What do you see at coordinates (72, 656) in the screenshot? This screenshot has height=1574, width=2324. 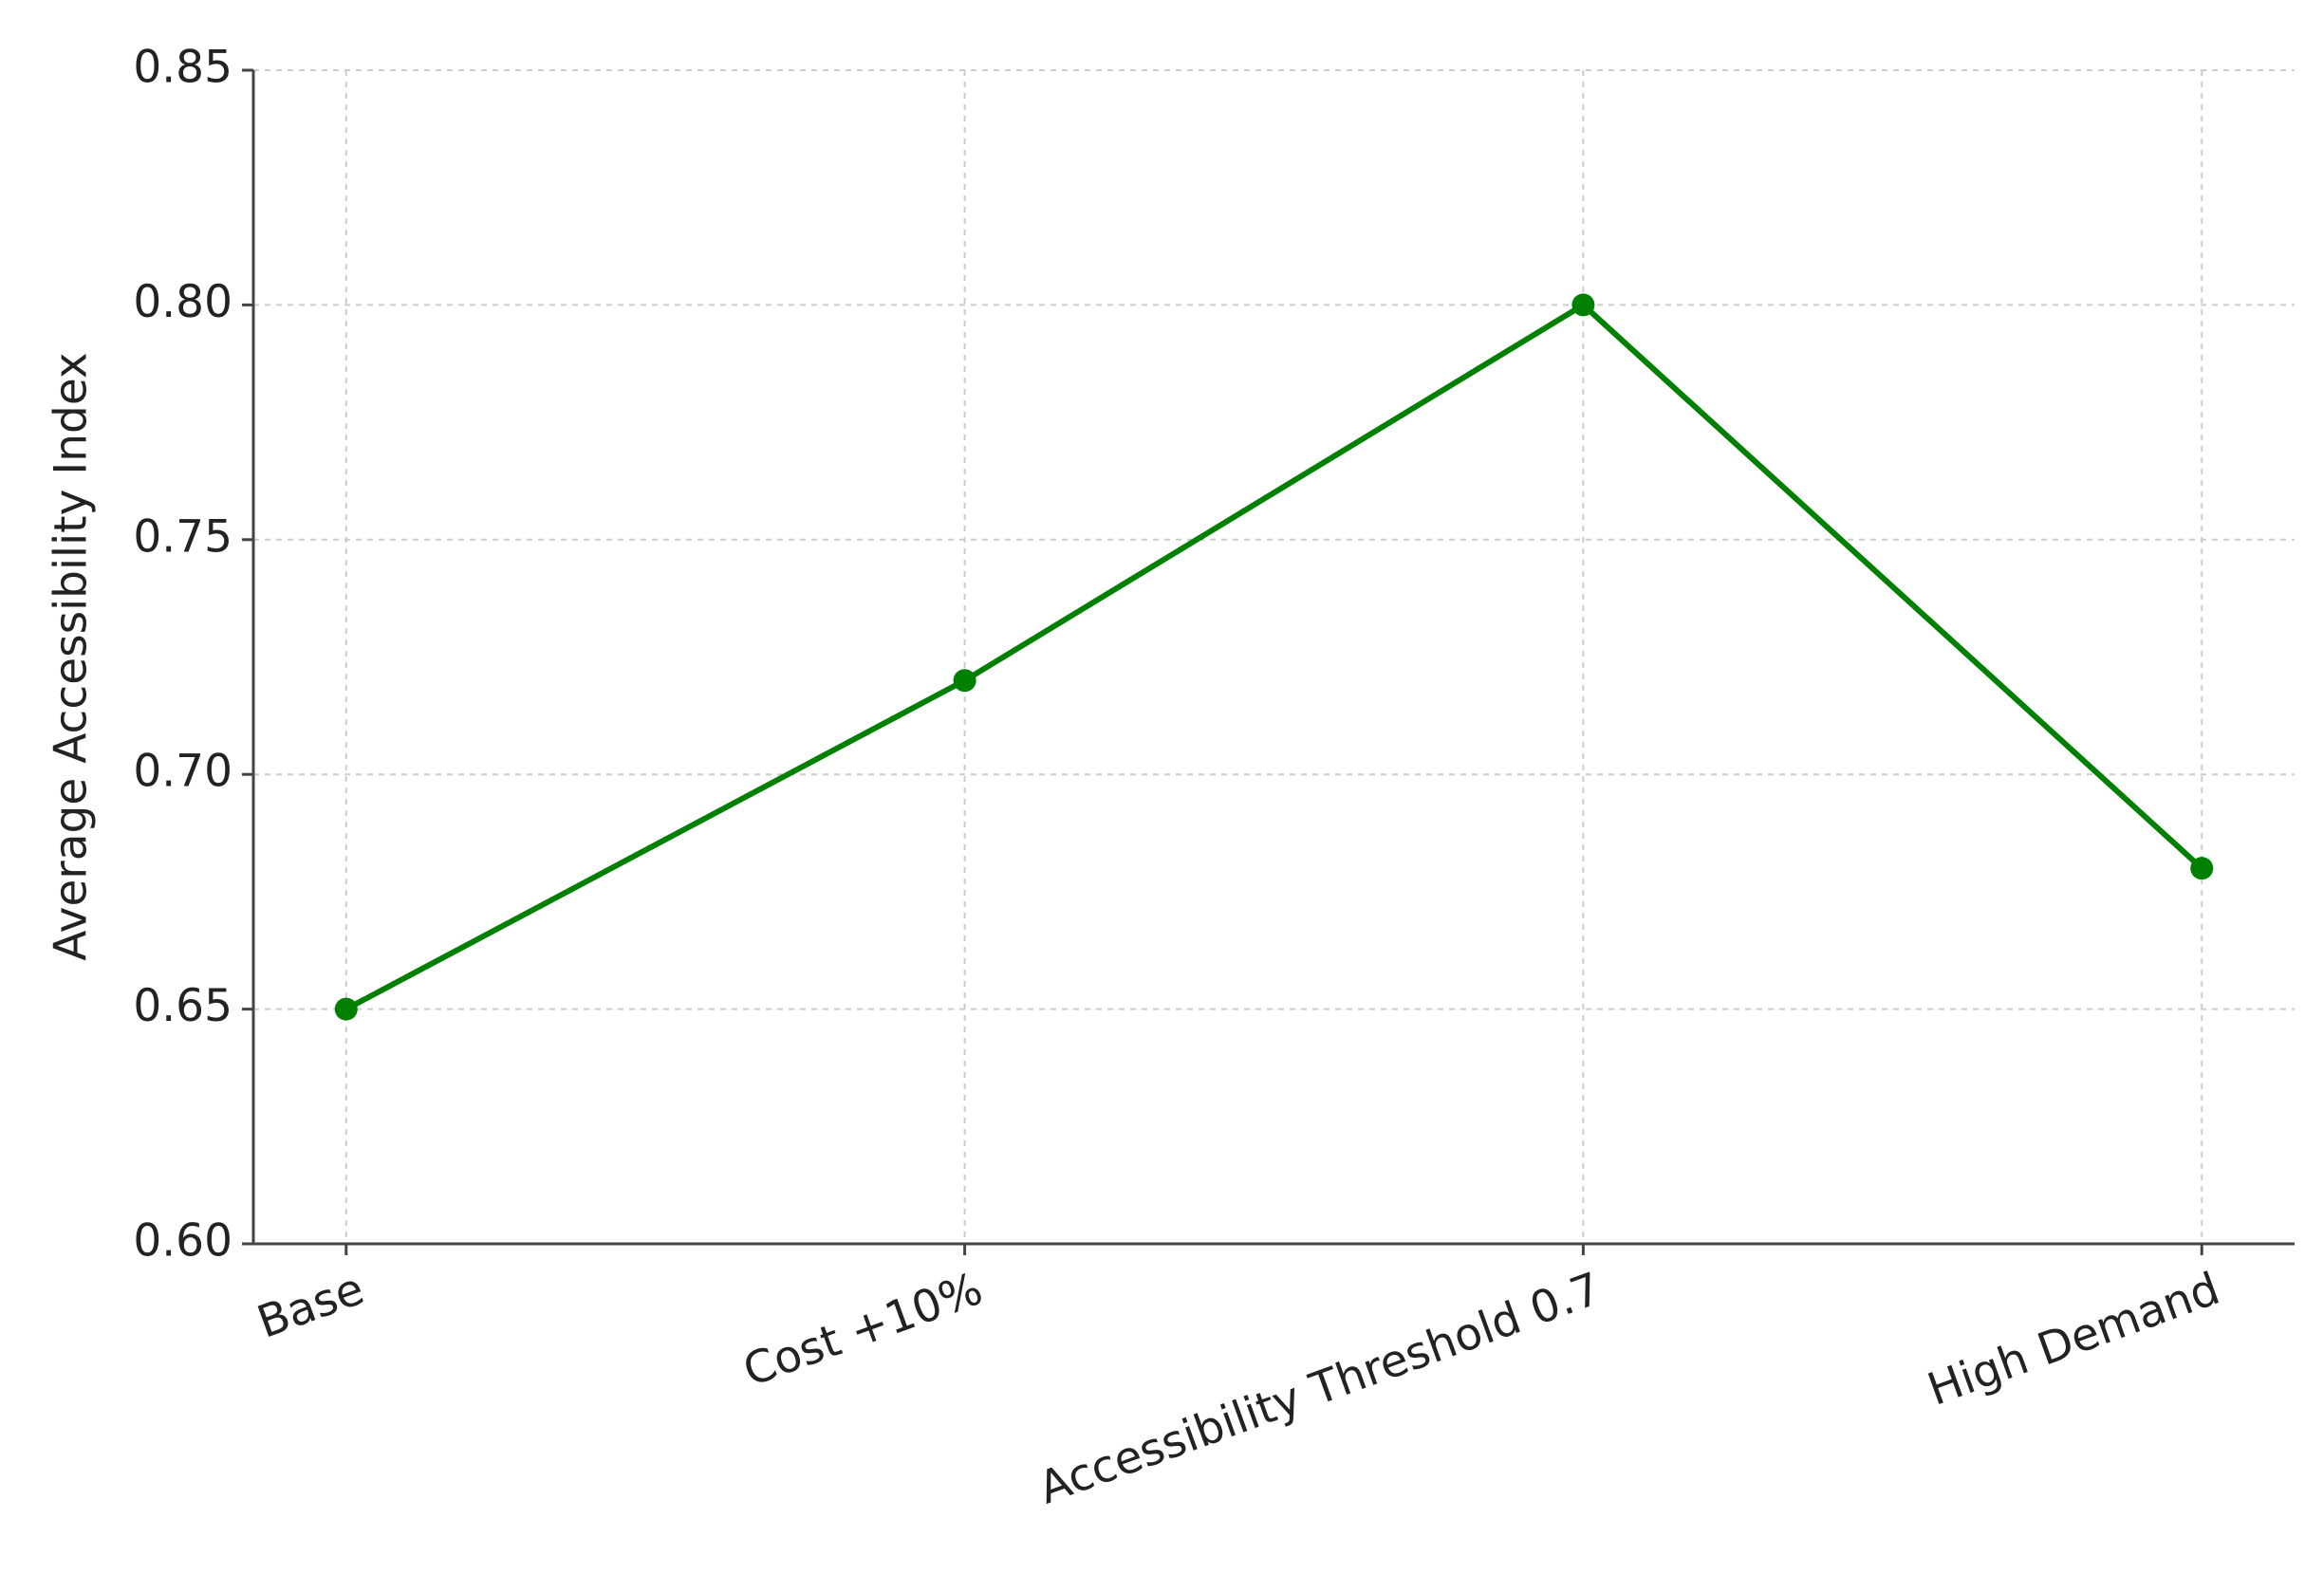 I see `y-axis-label: Average Accessibility Index` at bounding box center [72, 656].